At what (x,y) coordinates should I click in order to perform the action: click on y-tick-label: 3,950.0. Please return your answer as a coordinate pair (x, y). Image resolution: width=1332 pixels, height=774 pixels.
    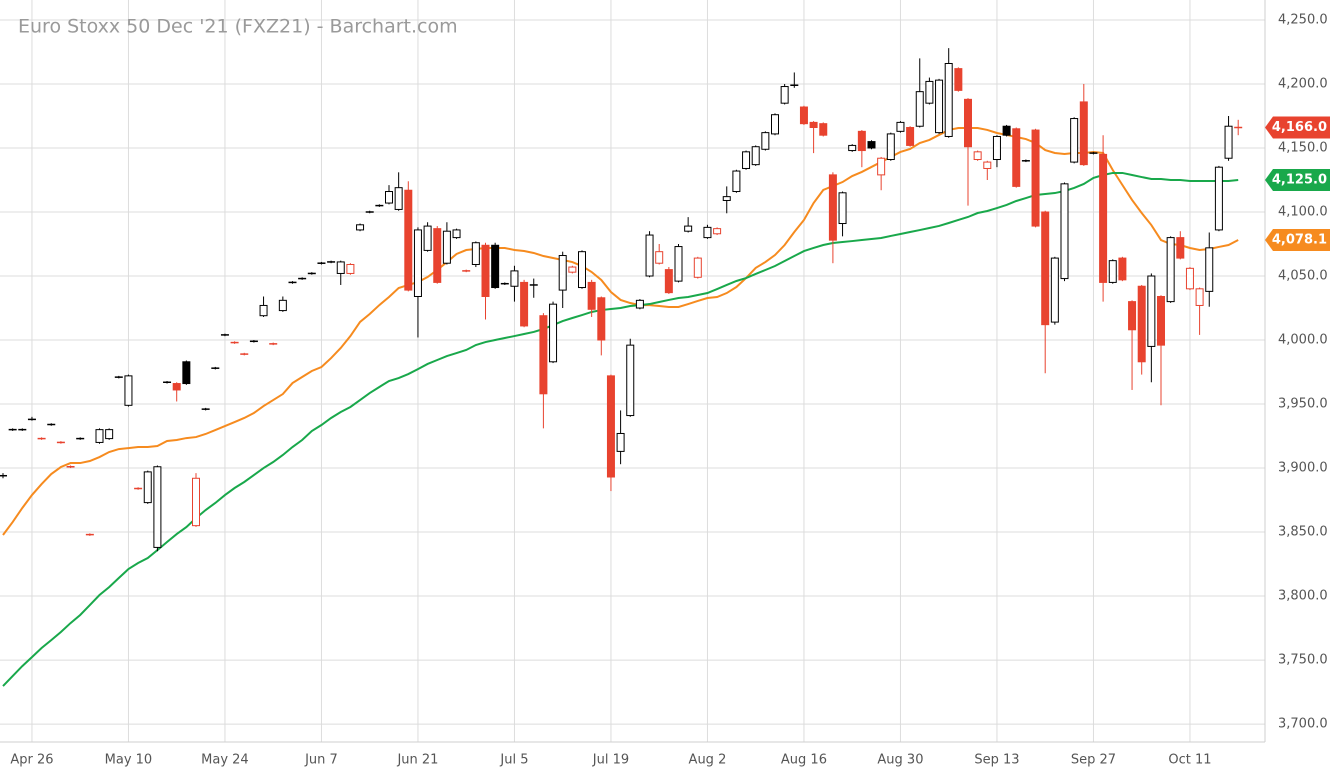
    Looking at the image, I should click on (1303, 404).